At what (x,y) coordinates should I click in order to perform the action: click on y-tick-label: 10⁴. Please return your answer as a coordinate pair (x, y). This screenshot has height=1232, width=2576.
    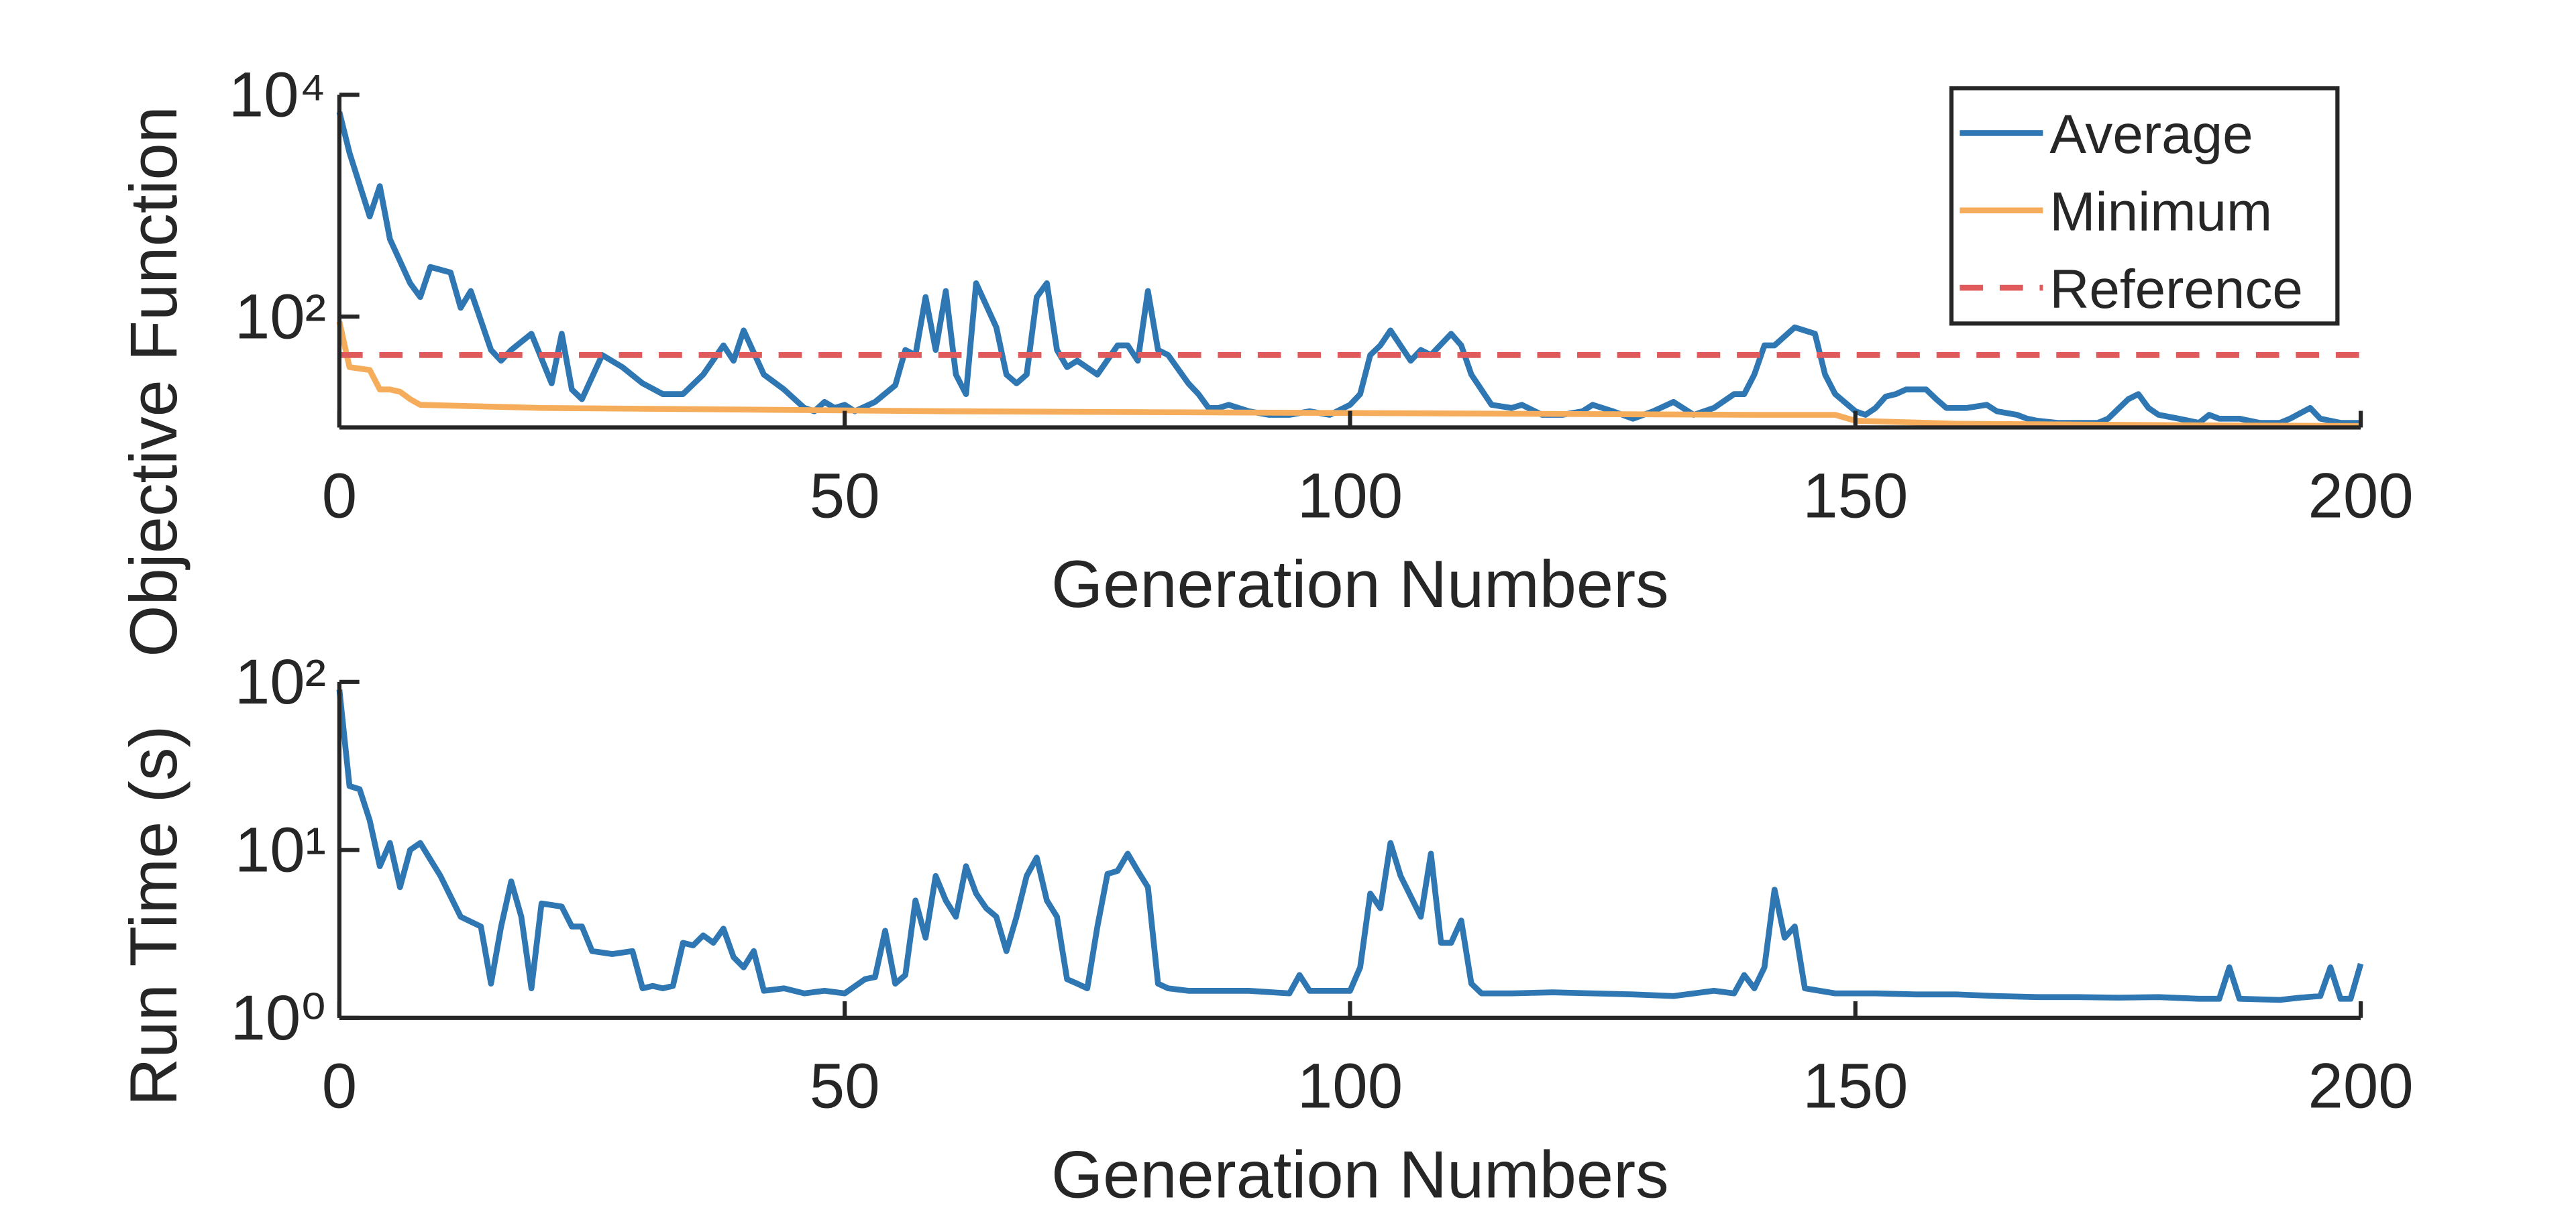
    Looking at the image, I should click on (277, 95).